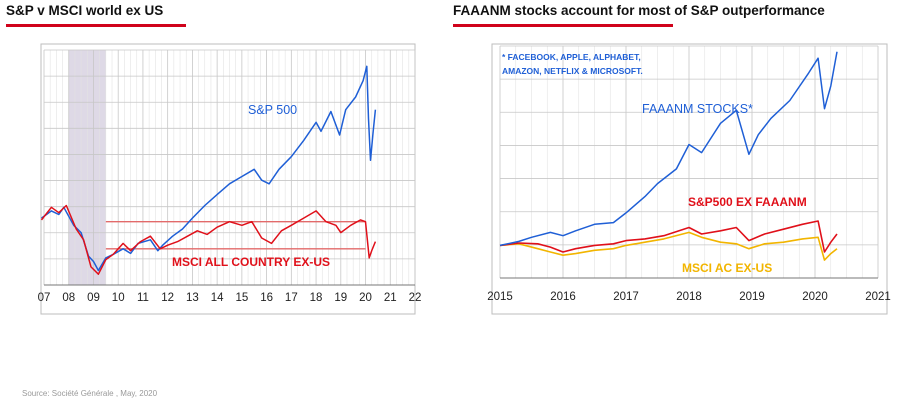 This screenshot has height=405, width=900. I want to click on left-x-tick-label: 10, so click(118, 298).